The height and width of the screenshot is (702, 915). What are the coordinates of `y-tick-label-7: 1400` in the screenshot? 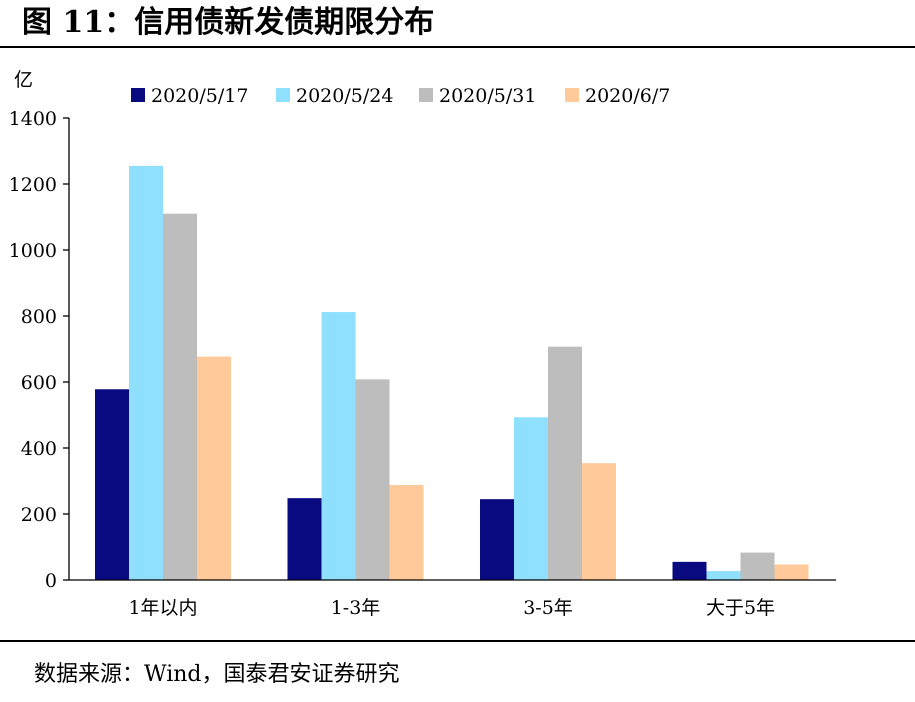 It's located at (33, 119).